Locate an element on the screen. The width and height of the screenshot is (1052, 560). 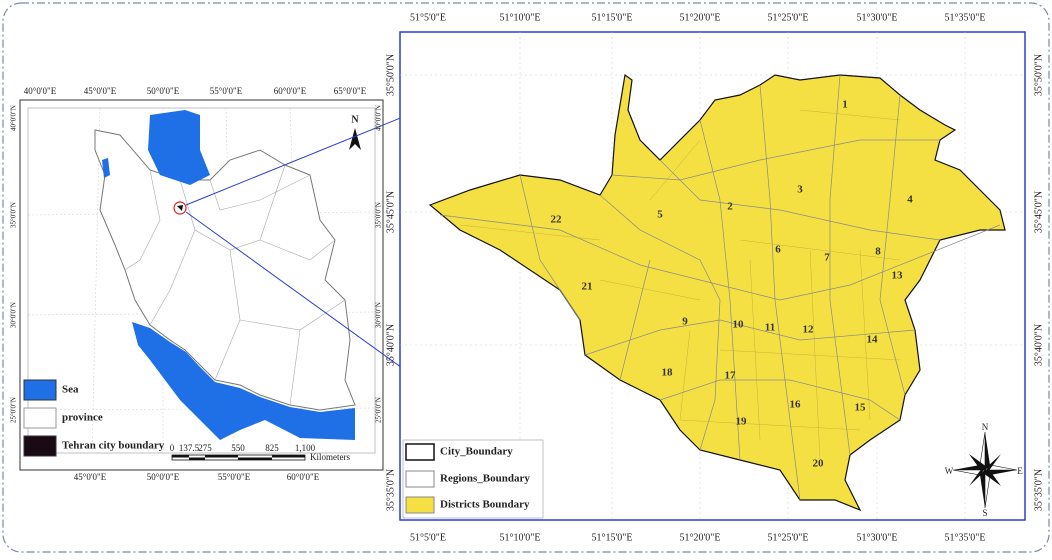
region-number: 4 is located at coordinates (910, 200).